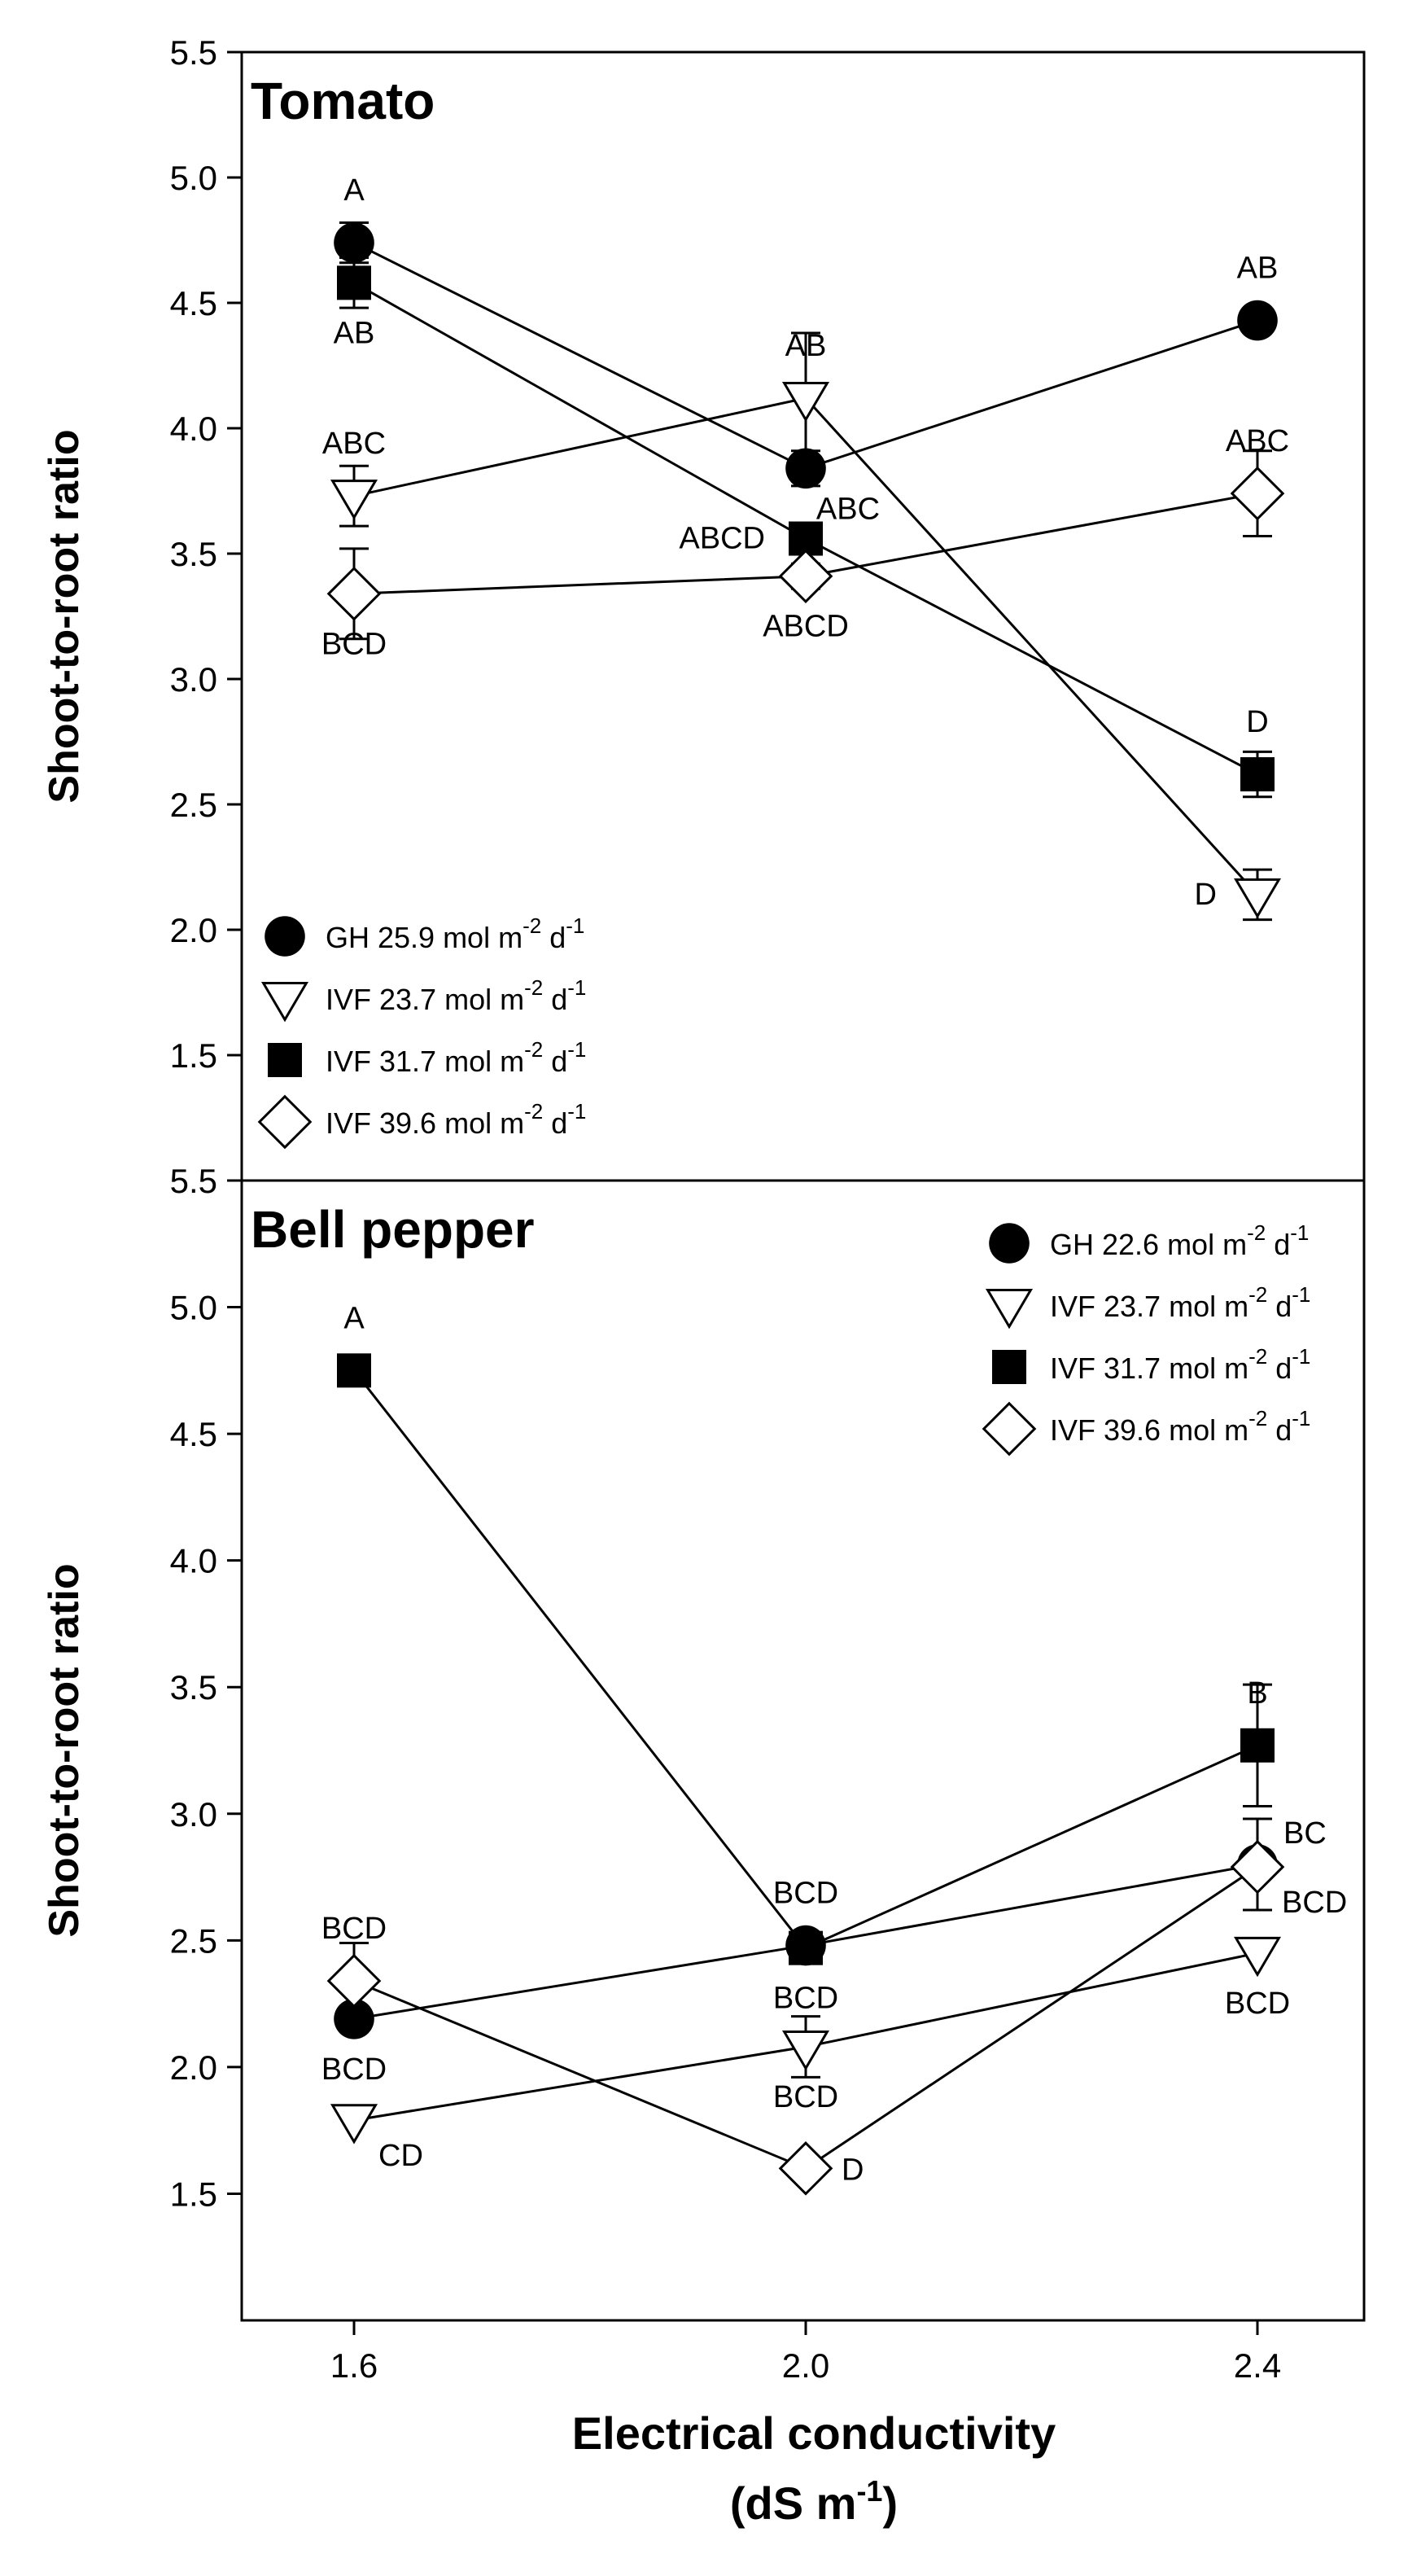 This screenshot has width=1408, height=2576. Describe the element at coordinates (343, 101) in the screenshot. I see `panel-title: Tomato` at that location.